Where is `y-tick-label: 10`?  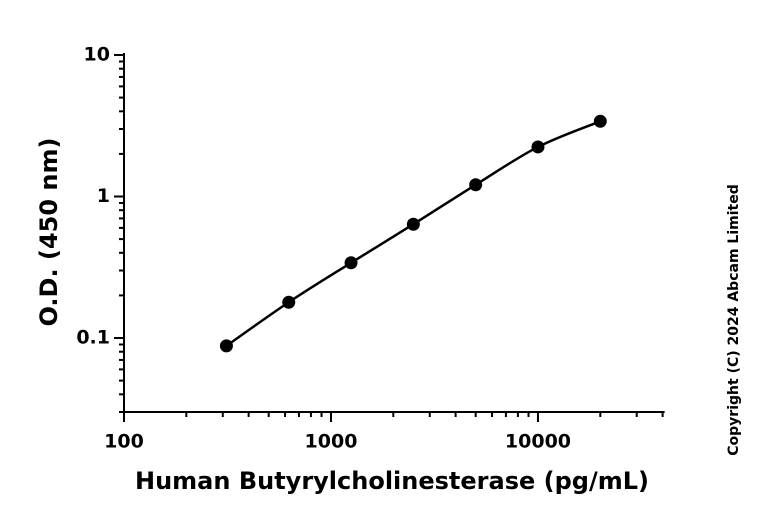
y-tick-label: 10 is located at coordinates (97, 55).